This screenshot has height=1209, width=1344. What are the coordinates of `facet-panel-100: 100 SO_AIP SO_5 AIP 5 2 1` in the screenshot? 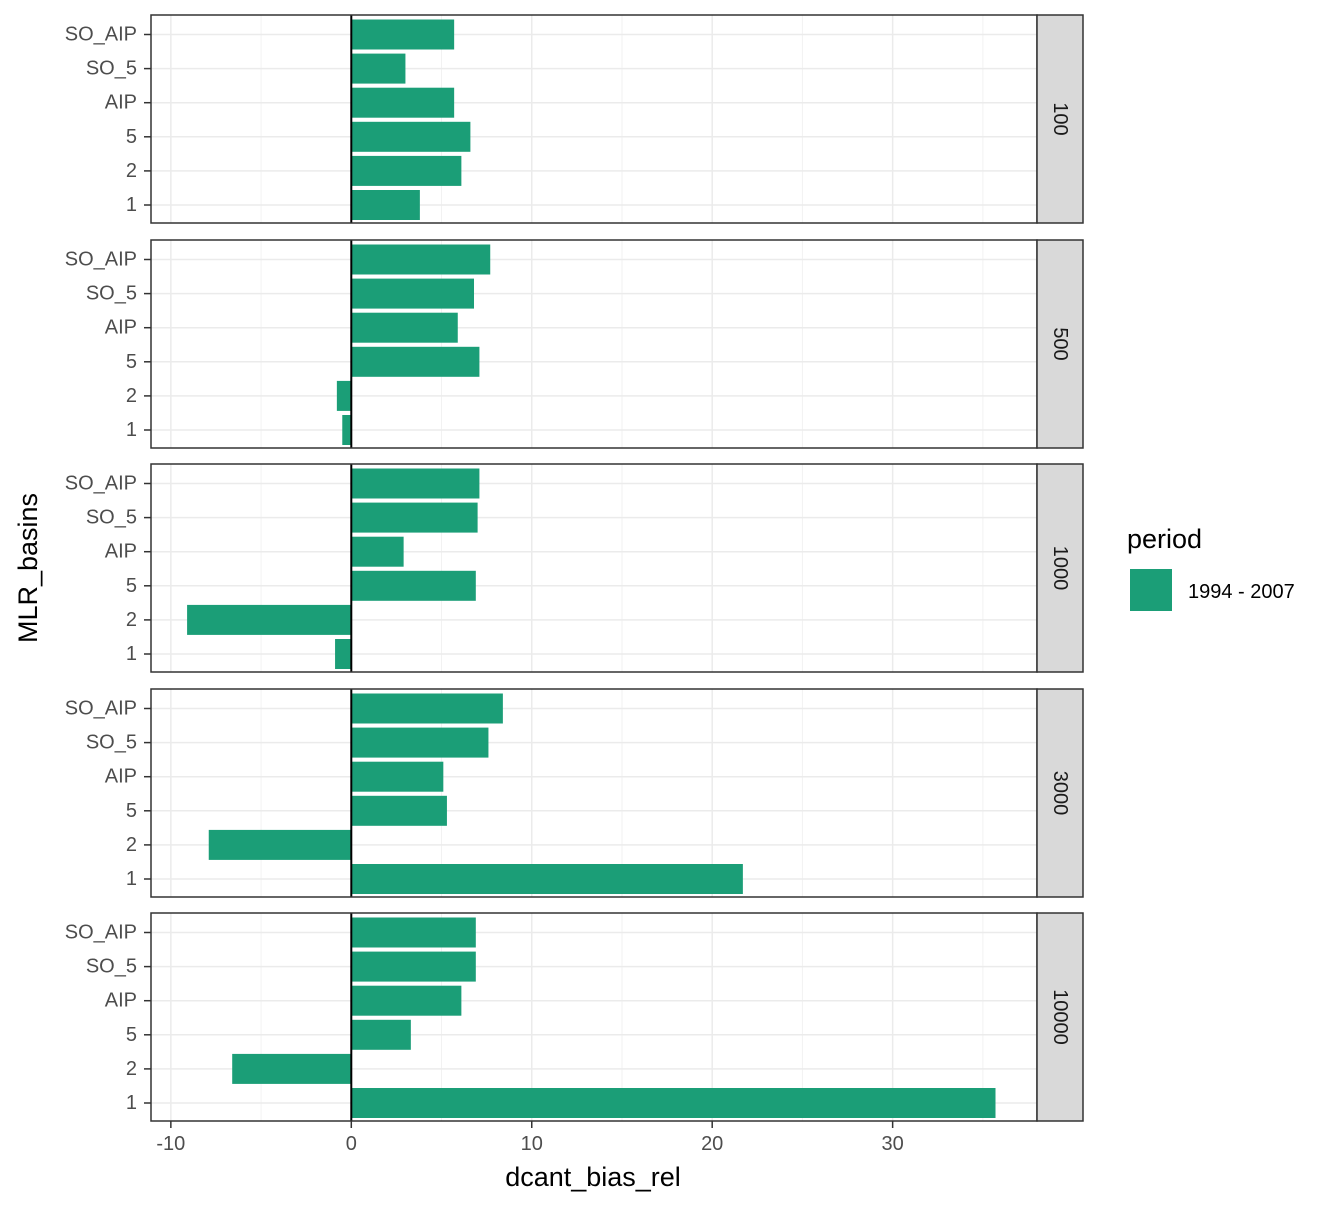 It's located at (574, 119).